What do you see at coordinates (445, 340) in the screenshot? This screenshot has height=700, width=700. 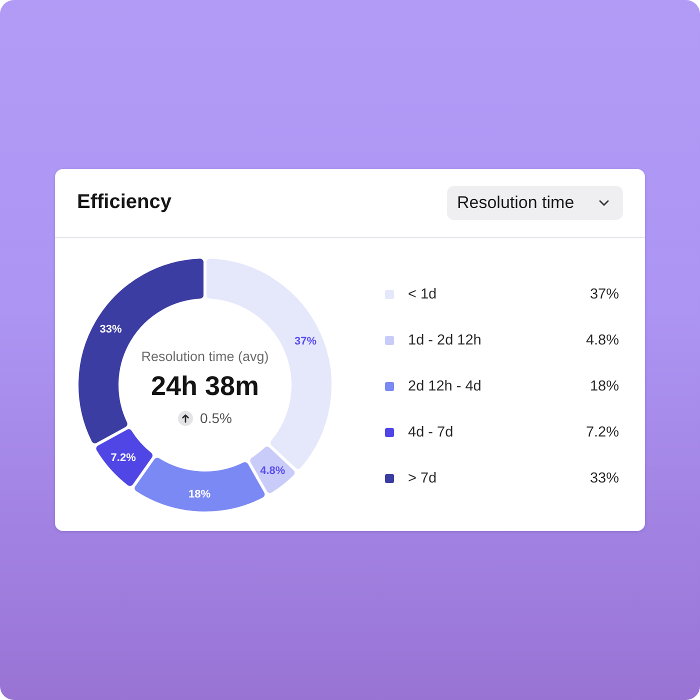 I see `legend-label: 1d - 2d 12h` at bounding box center [445, 340].